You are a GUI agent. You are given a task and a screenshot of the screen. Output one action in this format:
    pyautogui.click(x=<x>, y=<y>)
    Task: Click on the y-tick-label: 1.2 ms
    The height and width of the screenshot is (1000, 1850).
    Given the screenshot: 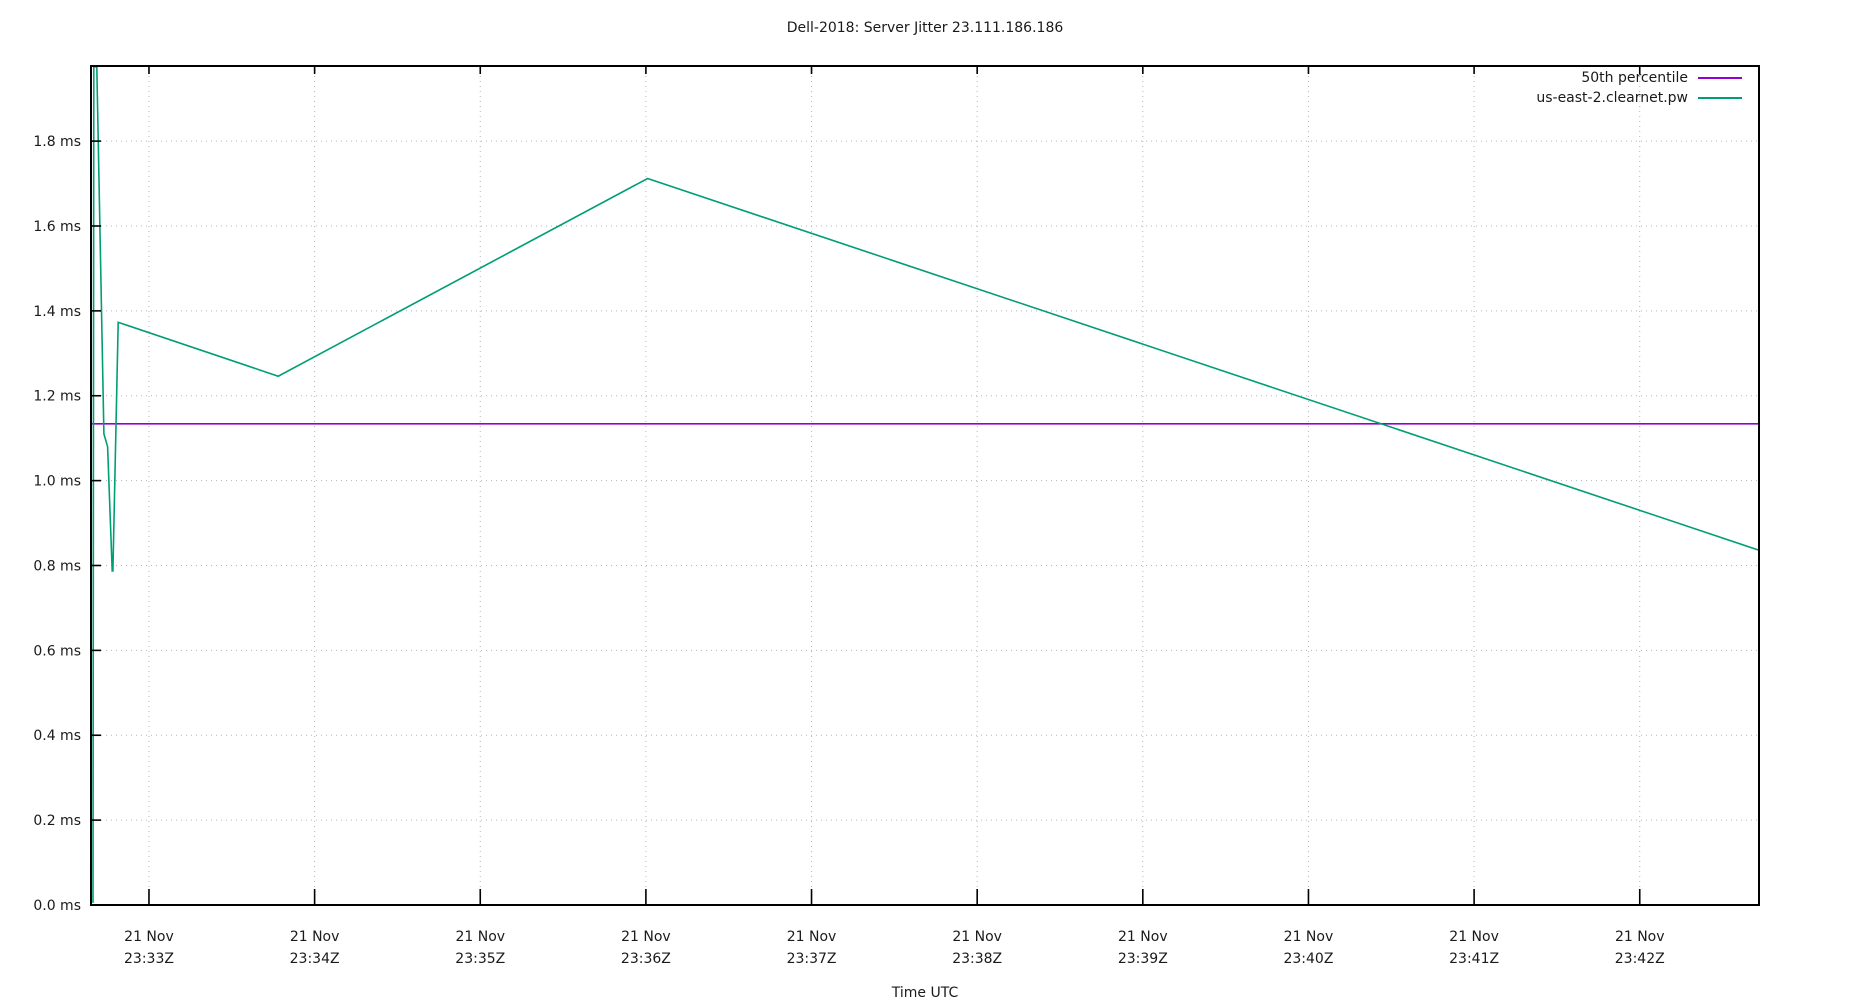 What is the action you would take?
    pyautogui.click(x=57, y=397)
    